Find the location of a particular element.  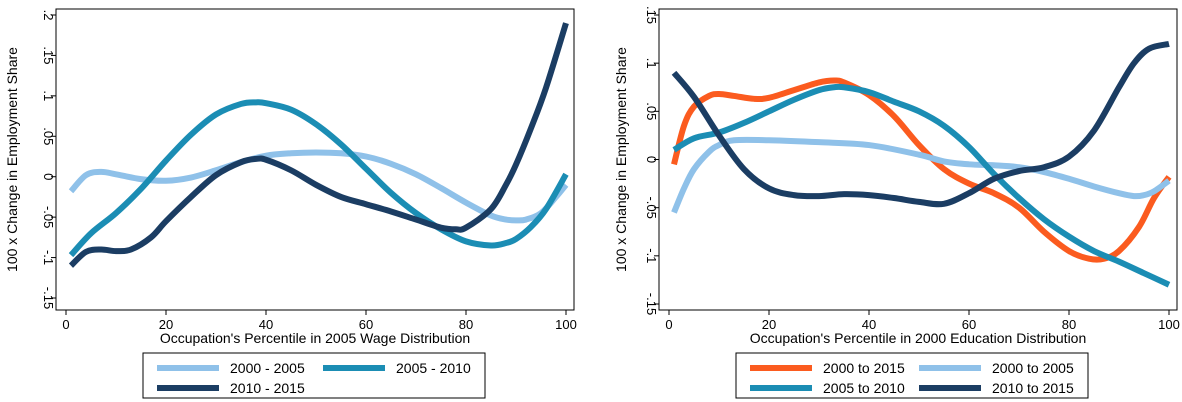

series-line-2000-to-2005 is located at coordinates (921, 175).